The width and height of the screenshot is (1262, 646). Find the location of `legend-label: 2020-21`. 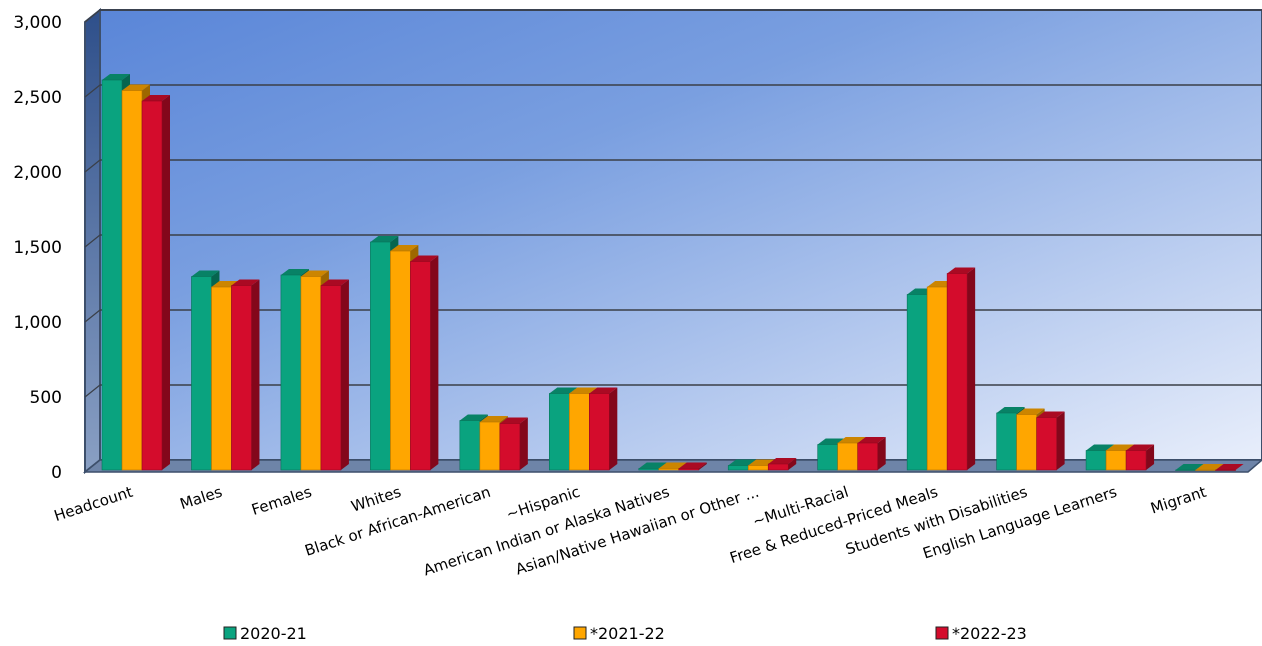

legend-label: 2020-21 is located at coordinates (273, 633).